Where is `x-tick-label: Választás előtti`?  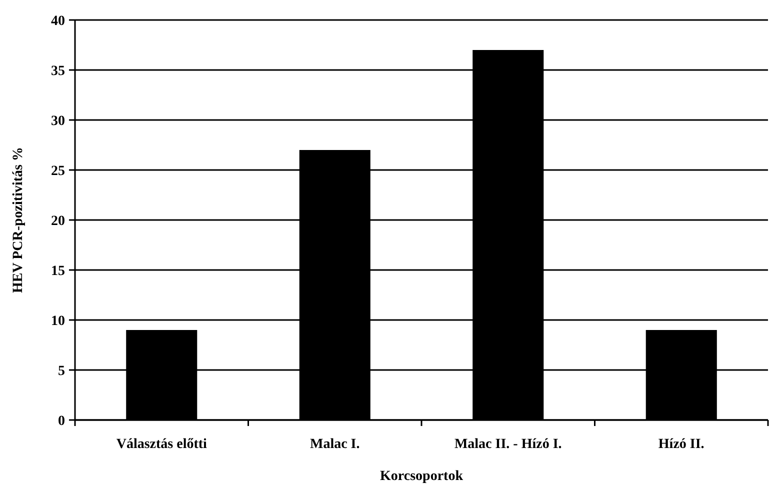
x-tick-label: Választás előtti is located at coordinates (162, 444).